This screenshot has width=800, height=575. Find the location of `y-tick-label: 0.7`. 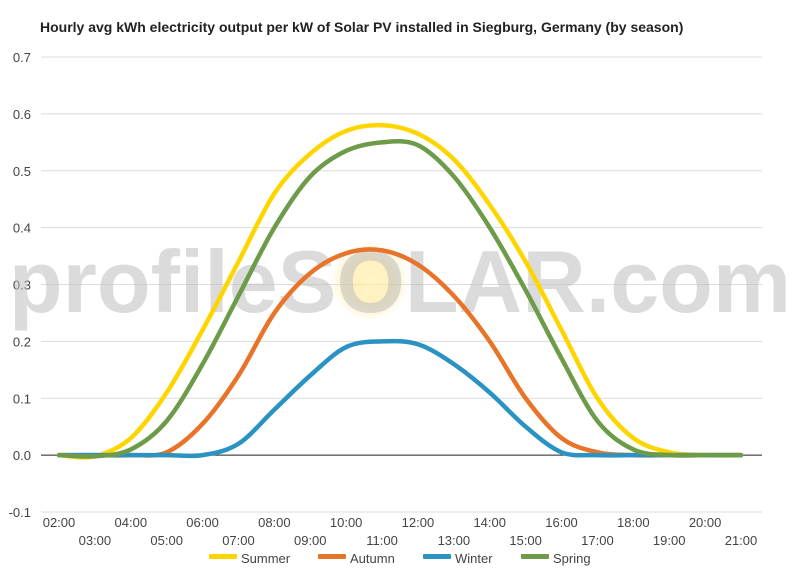

y-tick-label: 0.7 is located at coordinates (22, 57).